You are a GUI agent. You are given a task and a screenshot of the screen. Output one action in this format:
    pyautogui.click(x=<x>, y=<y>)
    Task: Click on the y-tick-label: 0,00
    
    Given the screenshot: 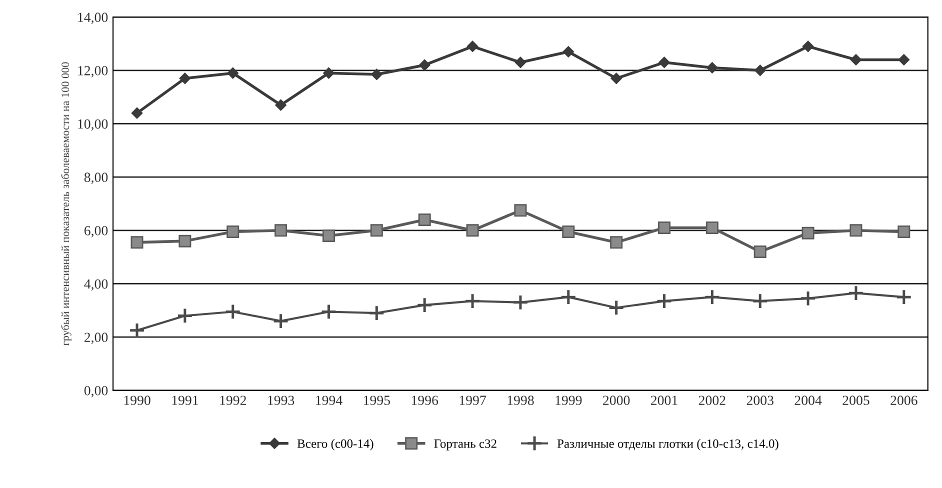 What is the action you would take?
    pyautogui.click(x=96, y=392)
    